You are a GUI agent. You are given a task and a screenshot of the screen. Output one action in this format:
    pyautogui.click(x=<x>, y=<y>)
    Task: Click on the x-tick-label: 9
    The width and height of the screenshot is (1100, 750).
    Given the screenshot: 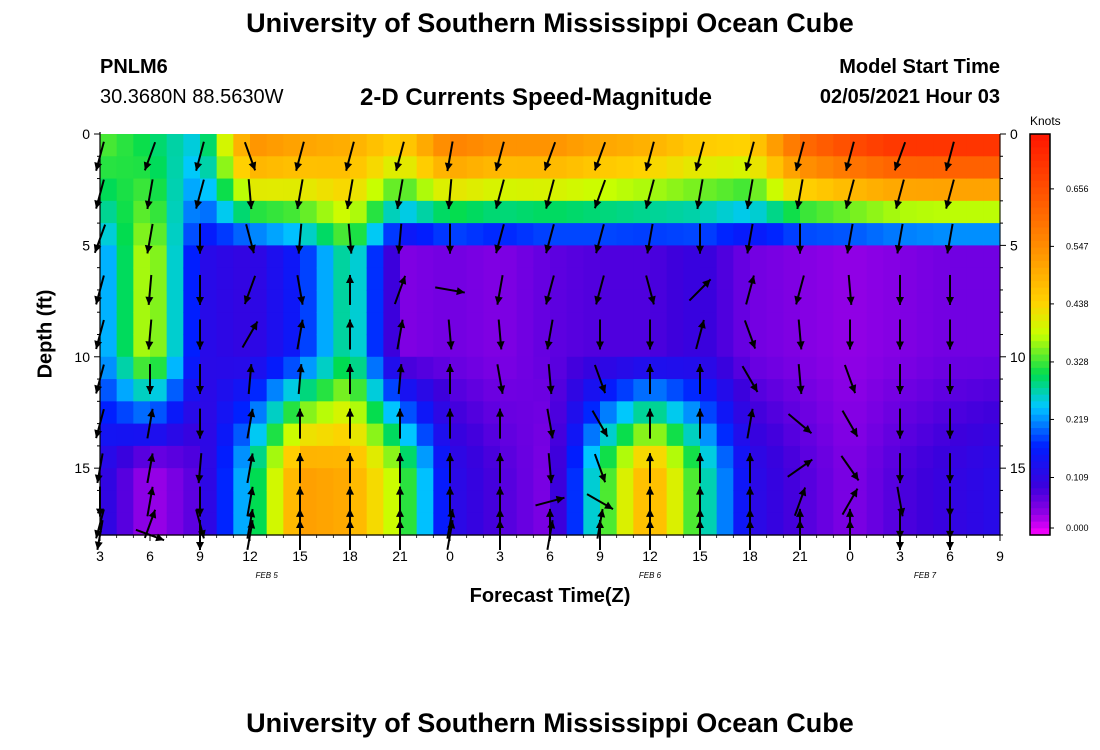 What is the action you would take?
    pyautogui.click(x=1000, y=556)
    